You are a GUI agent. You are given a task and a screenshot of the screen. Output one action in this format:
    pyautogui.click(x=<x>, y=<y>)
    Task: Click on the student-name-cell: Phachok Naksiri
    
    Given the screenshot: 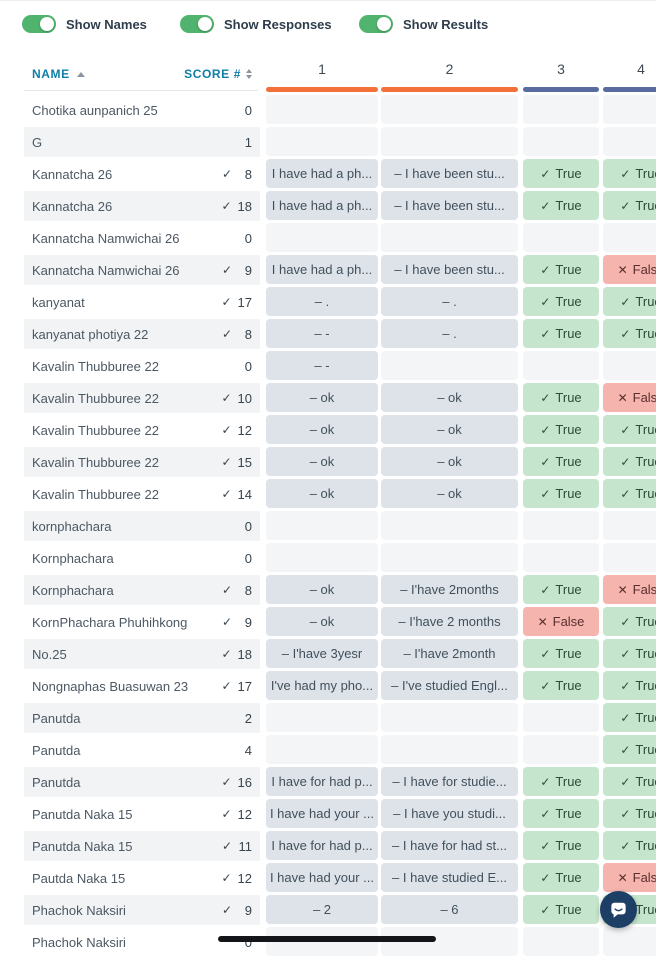 What is the action you would take?
    pyautogui.click(x=79, y=910)
    